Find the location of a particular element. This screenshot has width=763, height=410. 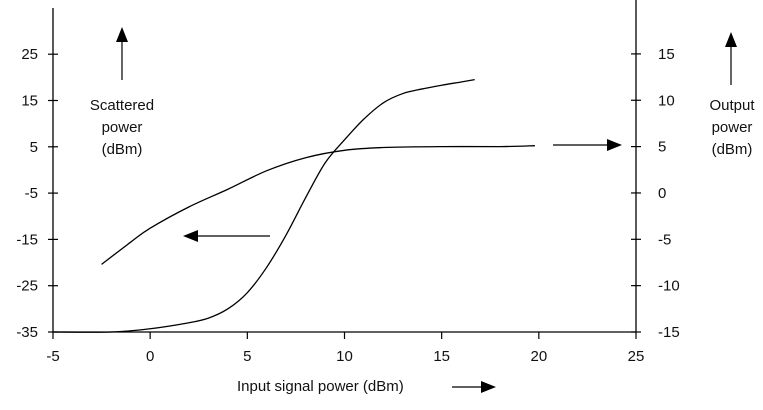

x-tick-label: 5 is located at coordinates (247, 356).